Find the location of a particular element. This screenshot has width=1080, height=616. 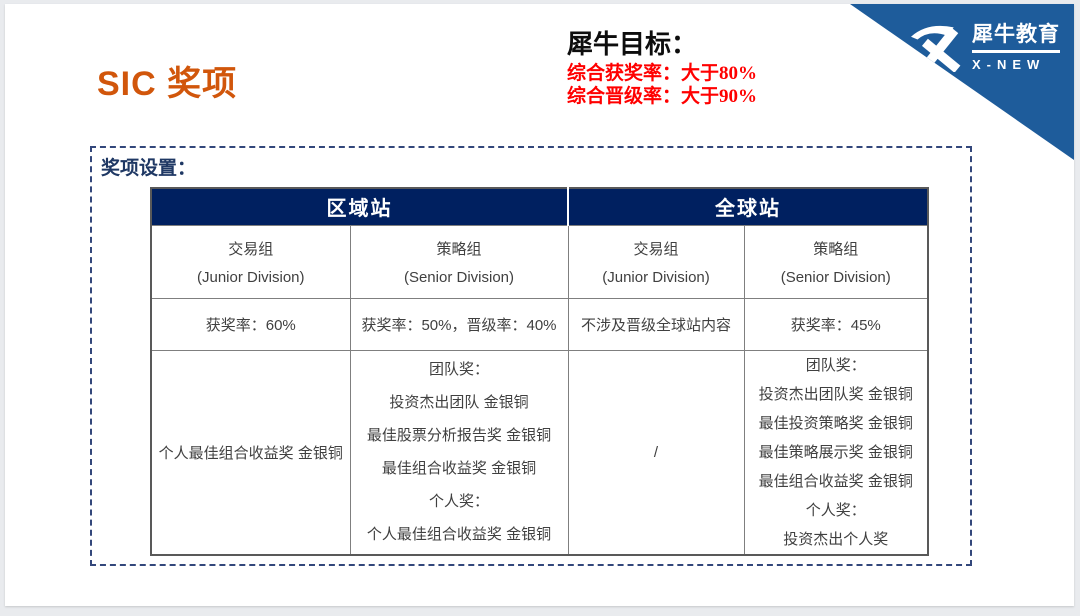

corner-logo-banner: 犀牛教育 X-NEW is located at coordinates (962, 82).